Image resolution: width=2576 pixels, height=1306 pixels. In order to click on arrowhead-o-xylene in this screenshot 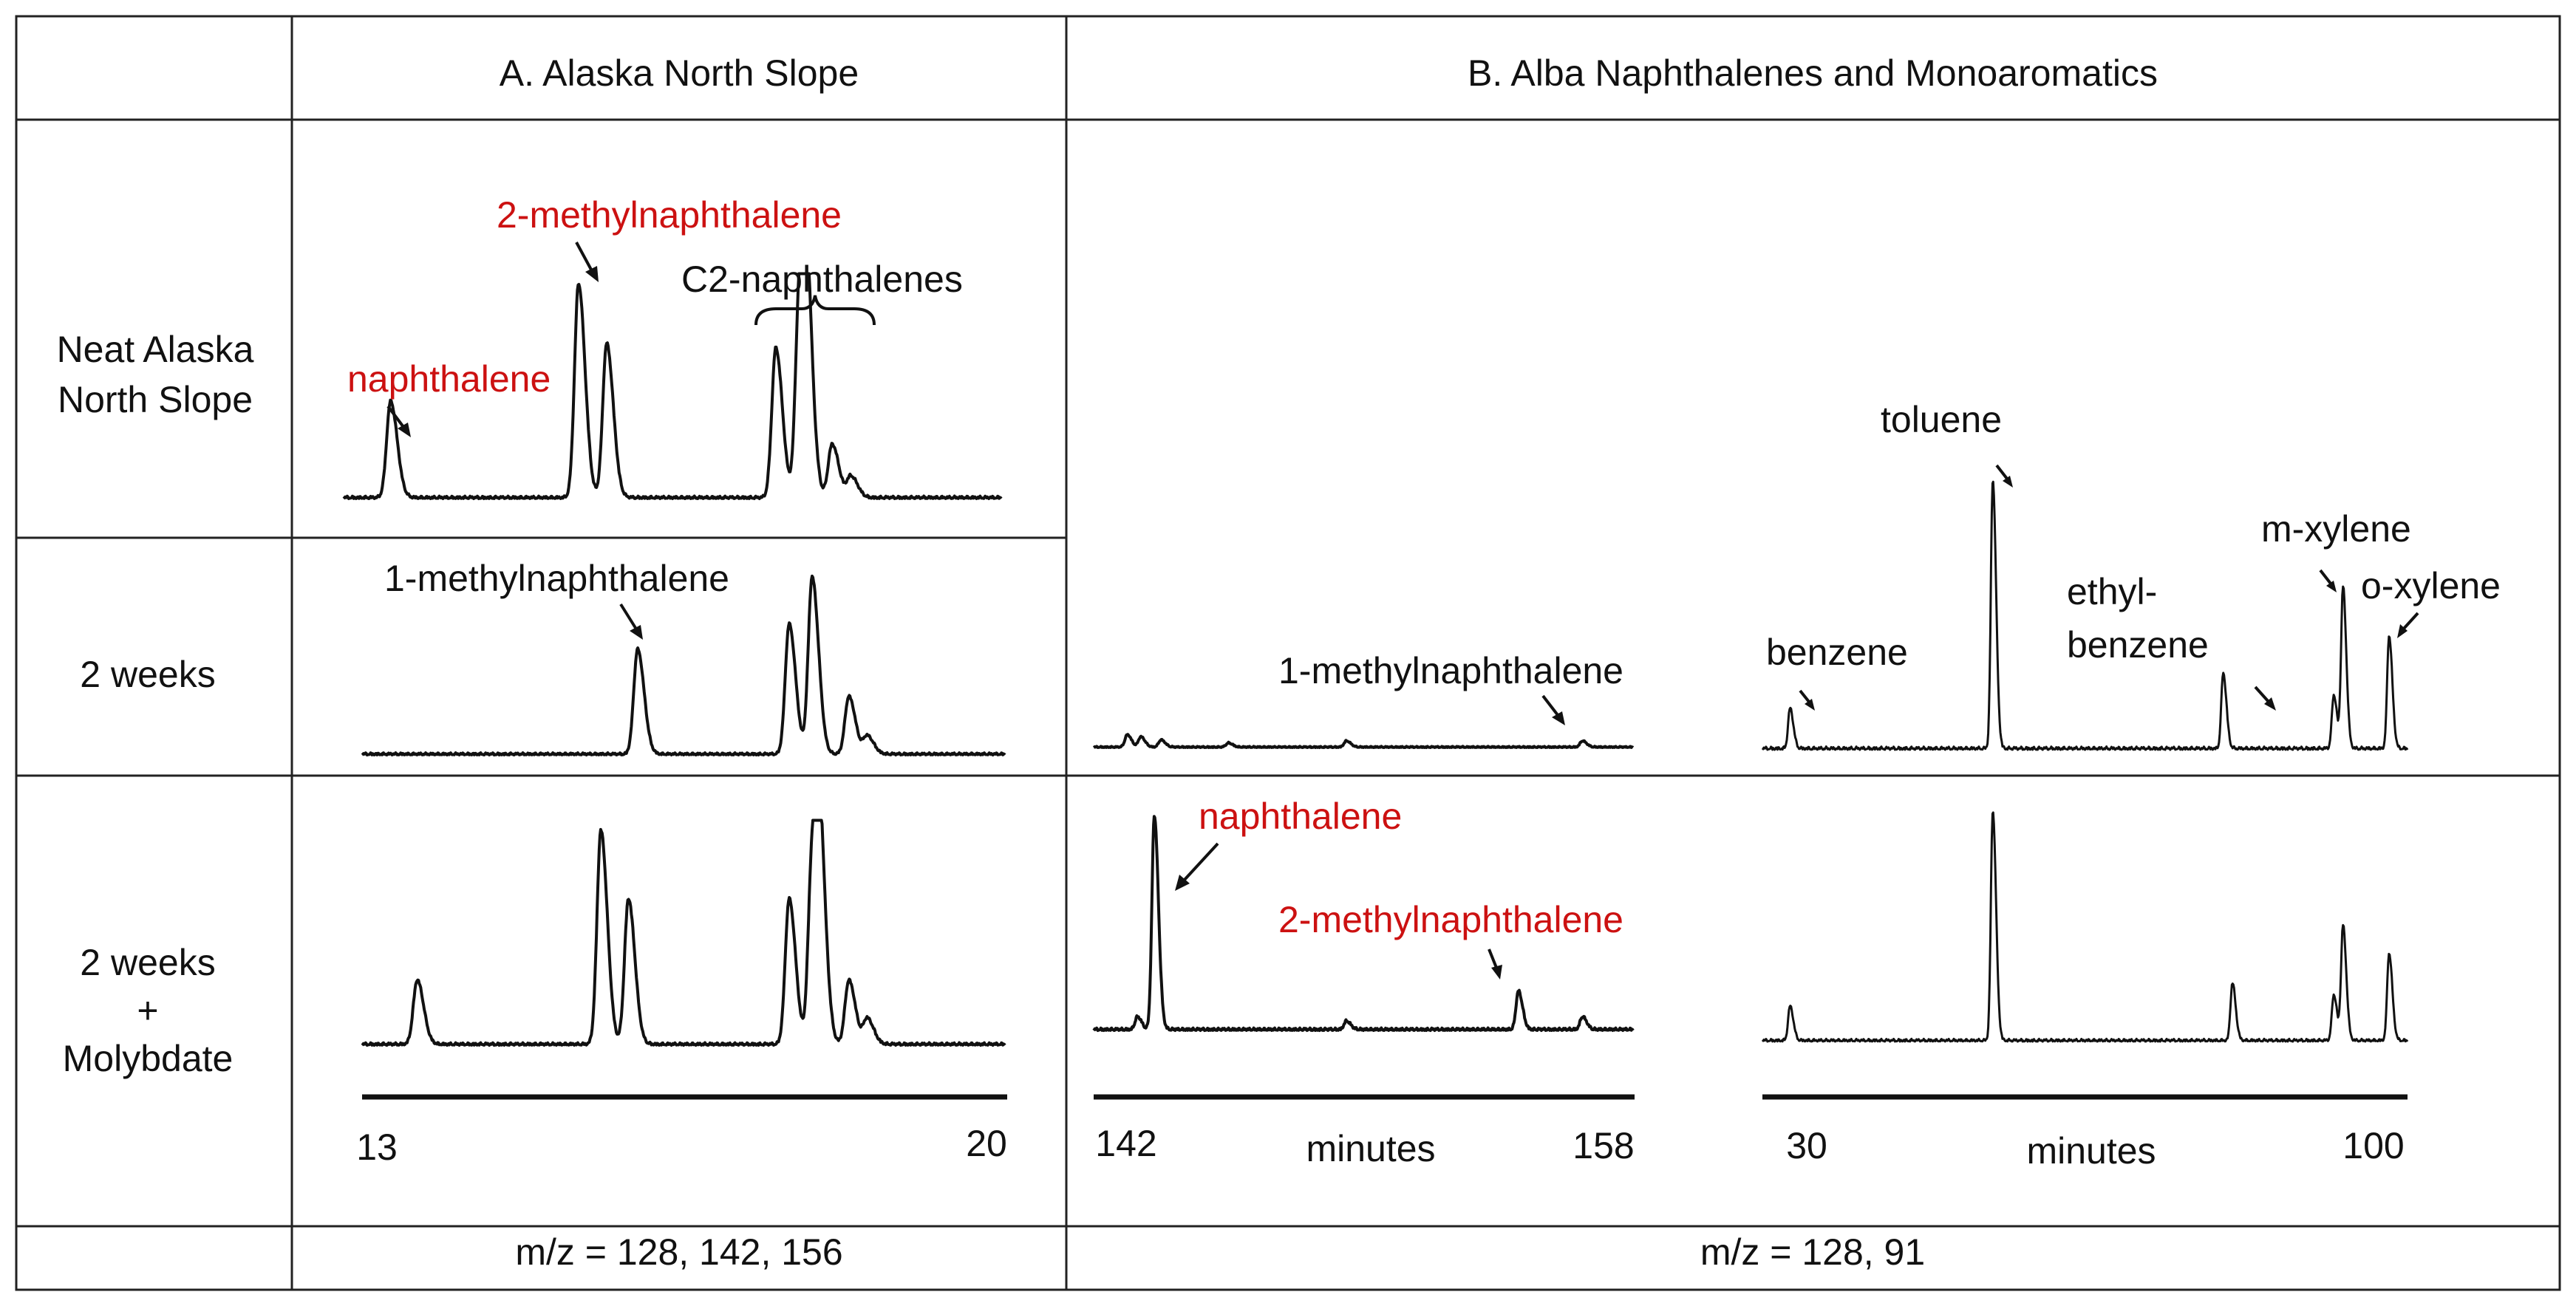, I will do `click(2402, 631)`.